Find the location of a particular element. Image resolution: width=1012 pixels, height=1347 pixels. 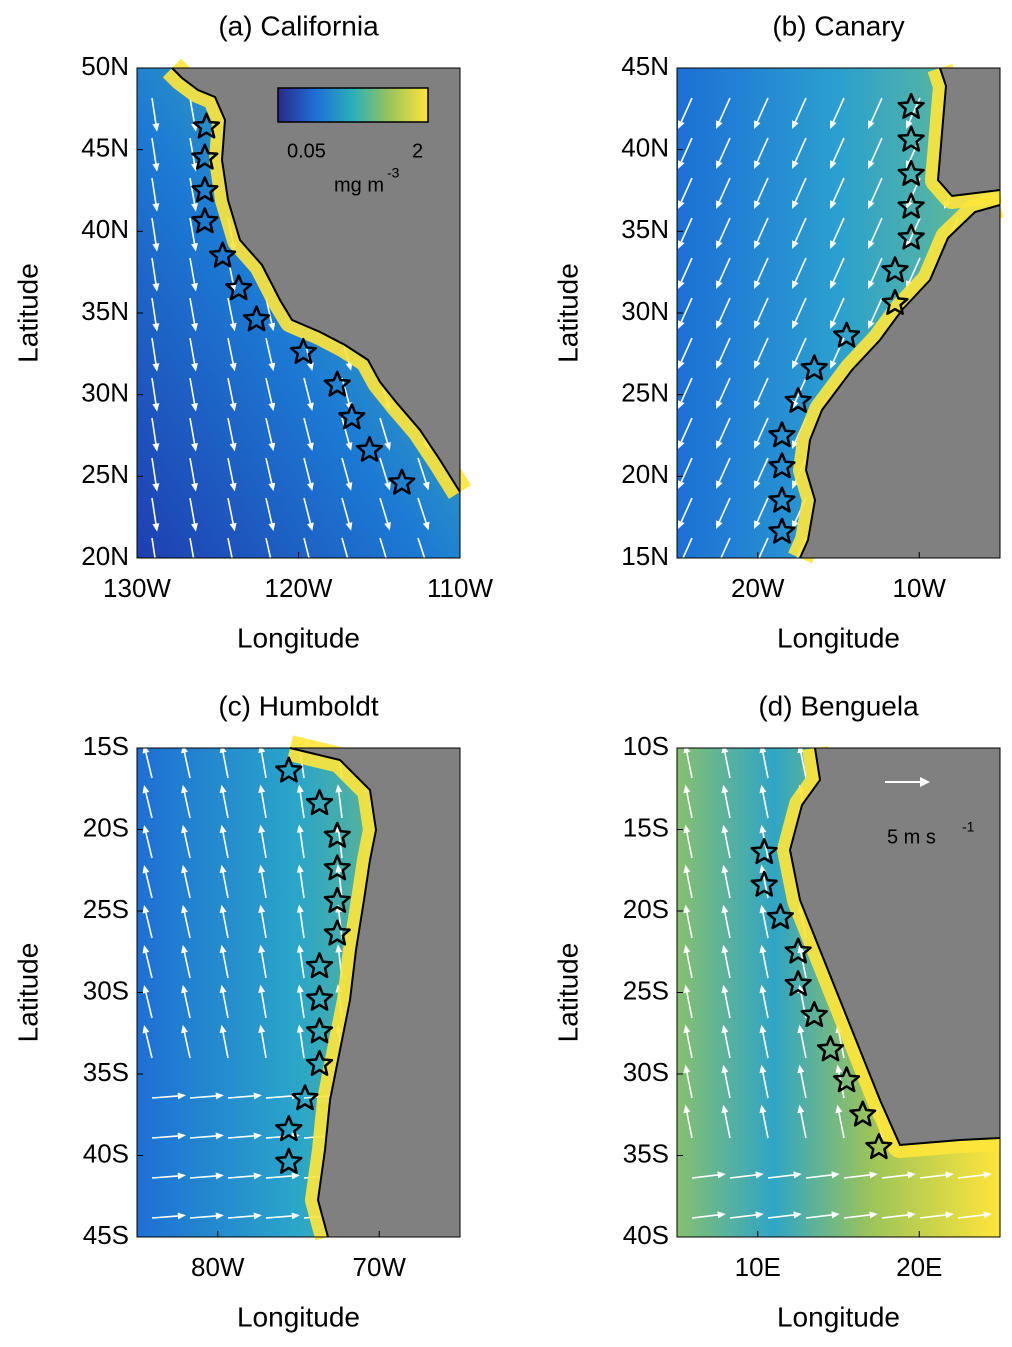

x-axis-label: Longitude is located at coordinates (838, 637).